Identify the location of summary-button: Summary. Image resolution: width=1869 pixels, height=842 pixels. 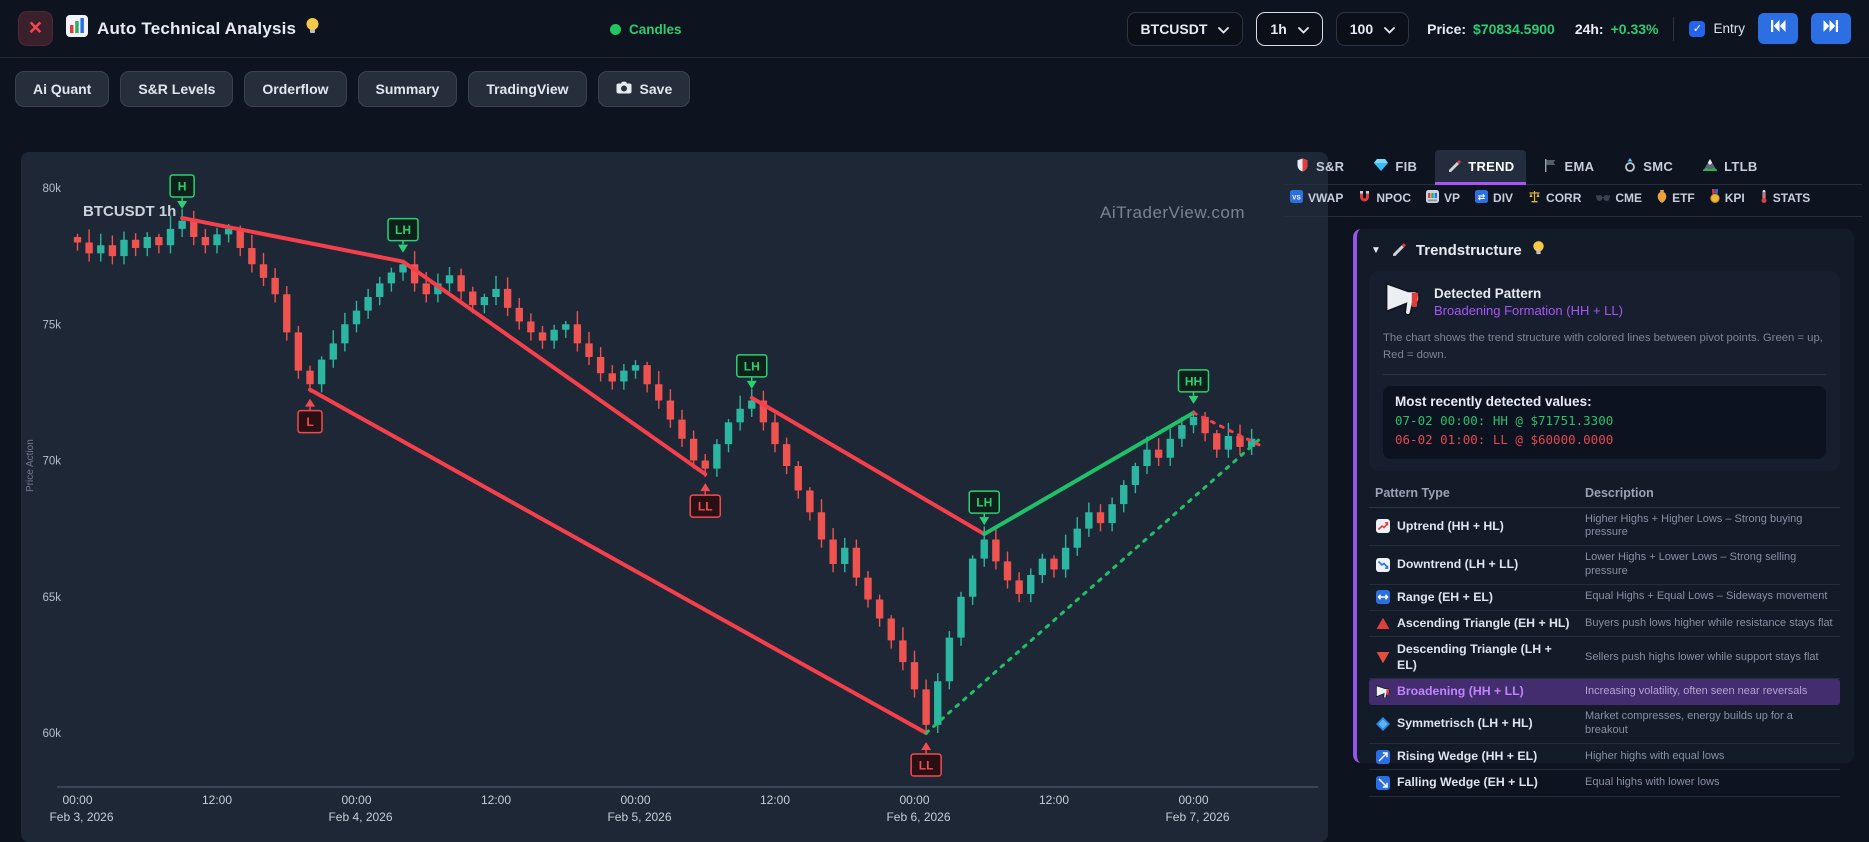
(407, 89).